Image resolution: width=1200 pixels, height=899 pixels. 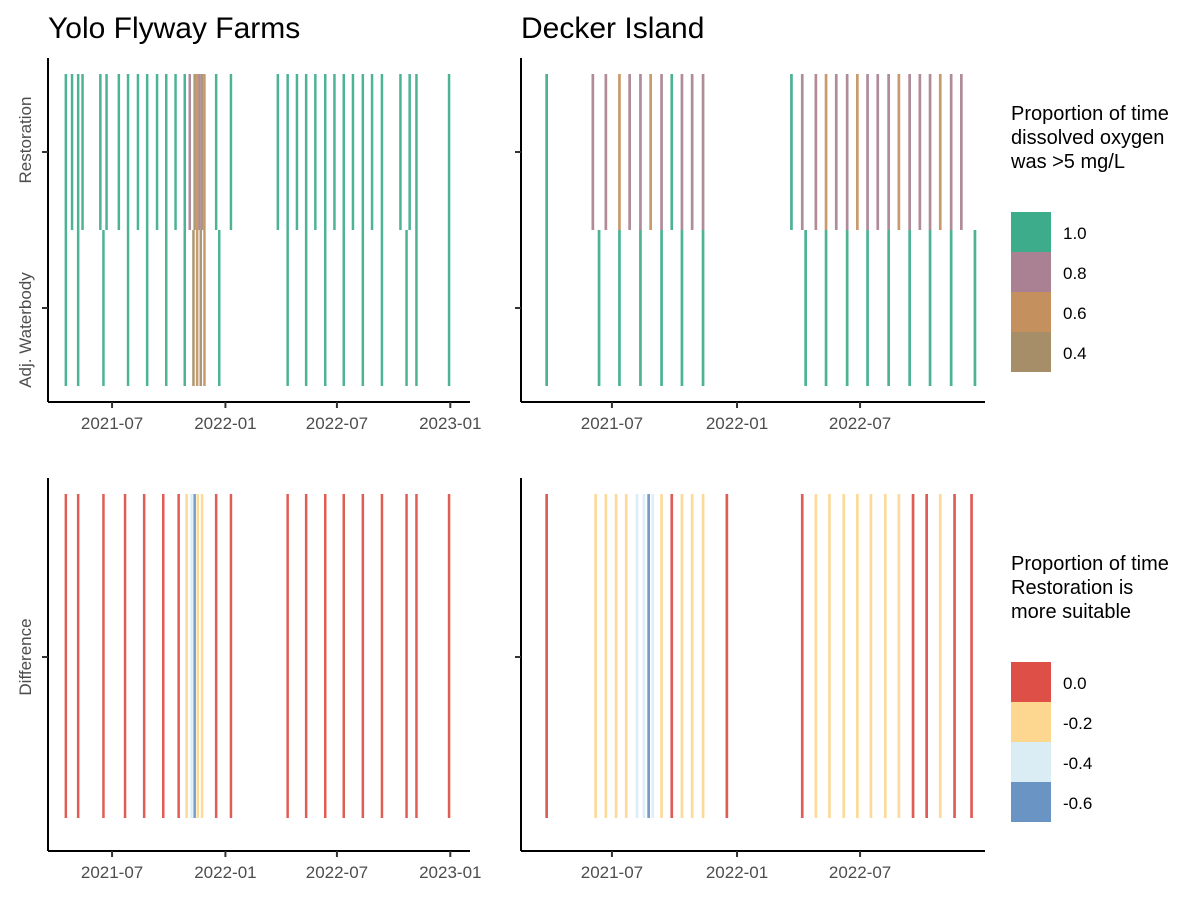 What do you see at coordinates (337, 872) in the screenshot?
I see `x-tick-label: 2022-07` at bounding box center [337, 872].